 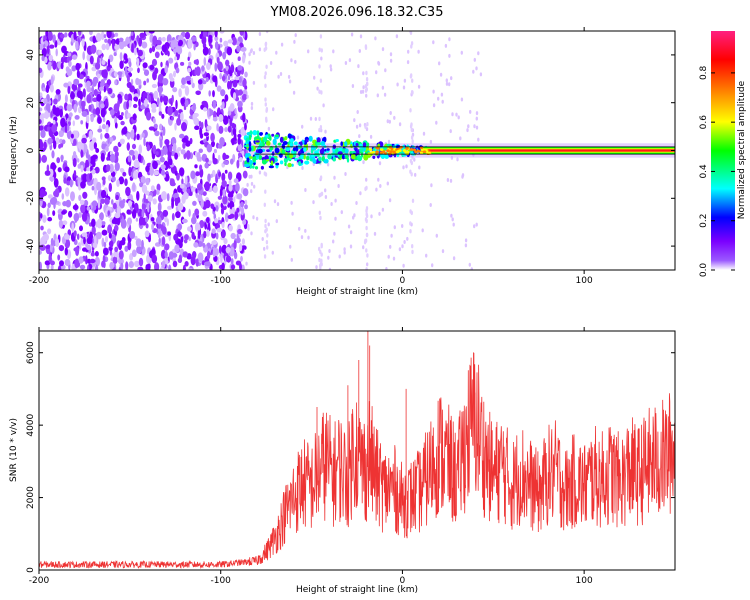 I want to click on y-tick-label: 40, so click(x=31, y=55).